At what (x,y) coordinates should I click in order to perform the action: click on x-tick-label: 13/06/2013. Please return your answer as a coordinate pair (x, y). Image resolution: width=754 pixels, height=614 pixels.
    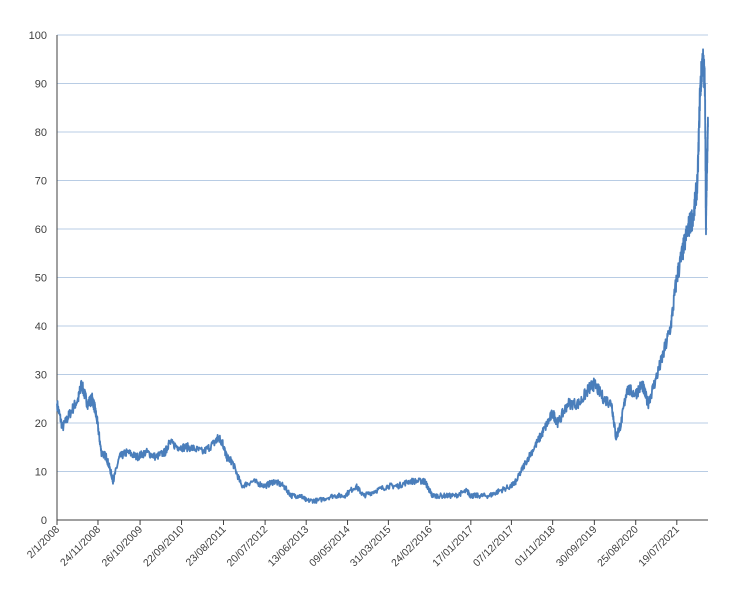
    Looking at the image, I should click on (289, 547).